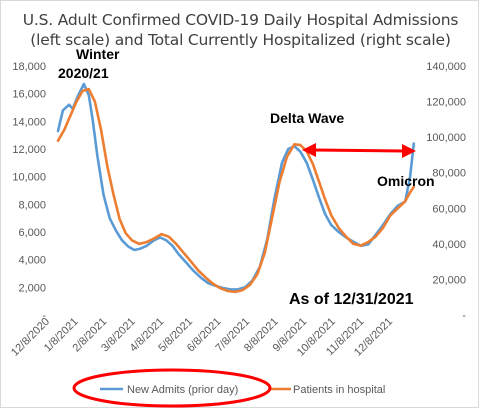 This screenshot has height=410, width=481. I want to click on y-left-tick-label: 14,000, so click(29, 122).